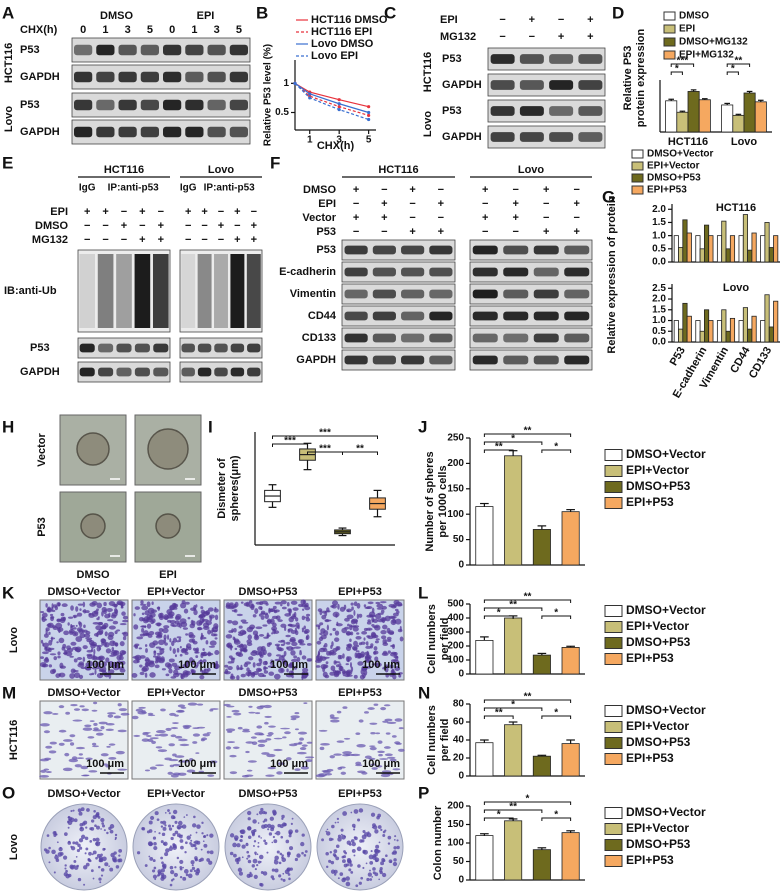 Image resolution: width=783 pixels, height=896 pixels. Describe the element at coordinates (313, 294) in the screenshot. I see `row-label: Vimentin` at that location.